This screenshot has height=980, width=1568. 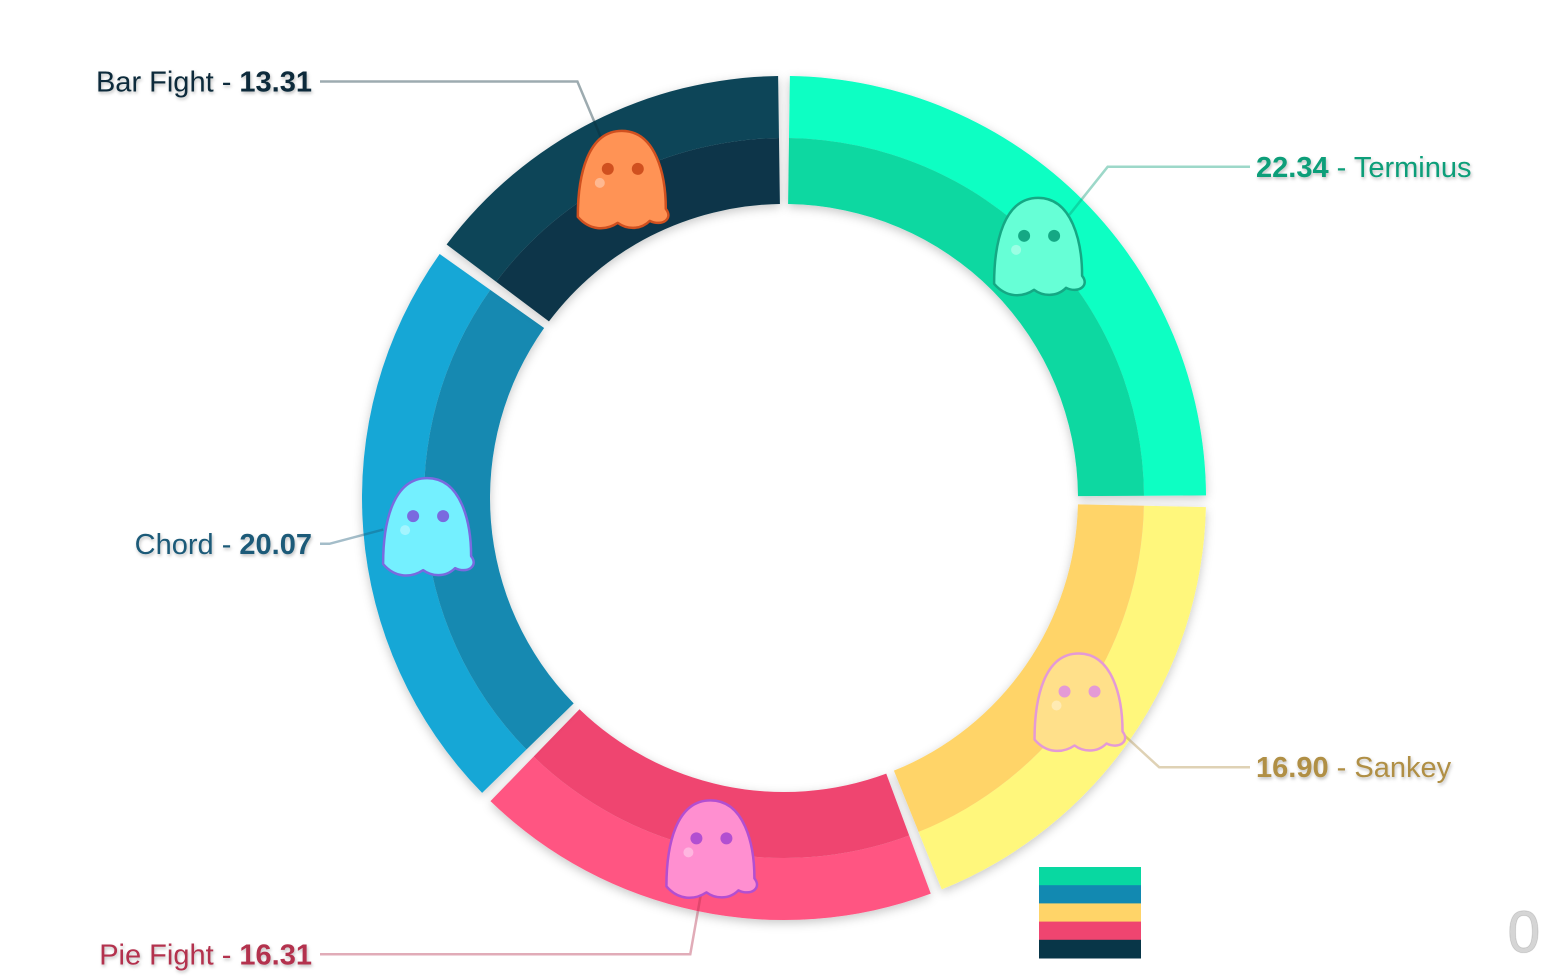 I want to click on ghost-eating-noodles-icon, so click(x=1080, y=702).